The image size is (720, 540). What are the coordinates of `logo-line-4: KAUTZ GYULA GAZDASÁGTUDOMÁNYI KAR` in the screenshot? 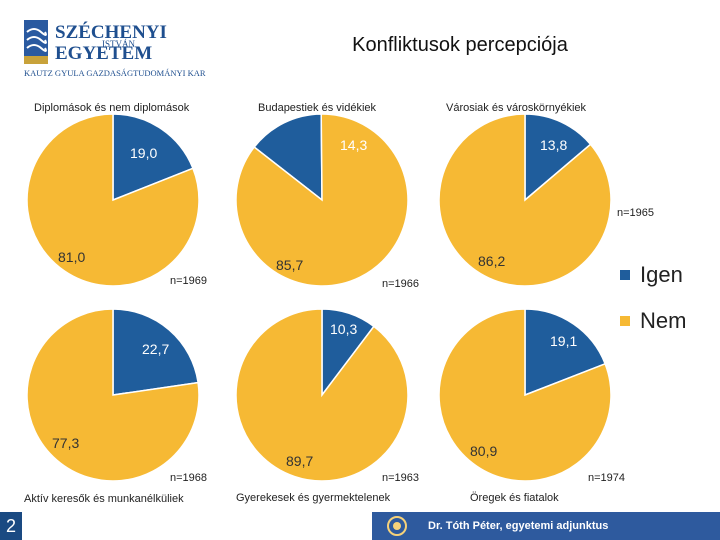 It's located at (115, 73).